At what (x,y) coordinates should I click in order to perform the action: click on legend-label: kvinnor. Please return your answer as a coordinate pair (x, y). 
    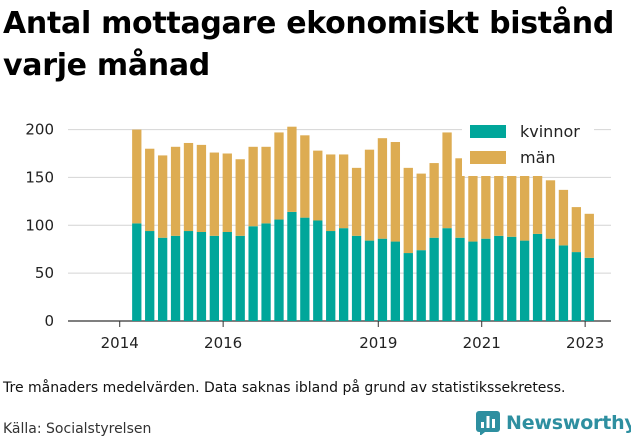
    Looking at the image, I should click on (550, 131).